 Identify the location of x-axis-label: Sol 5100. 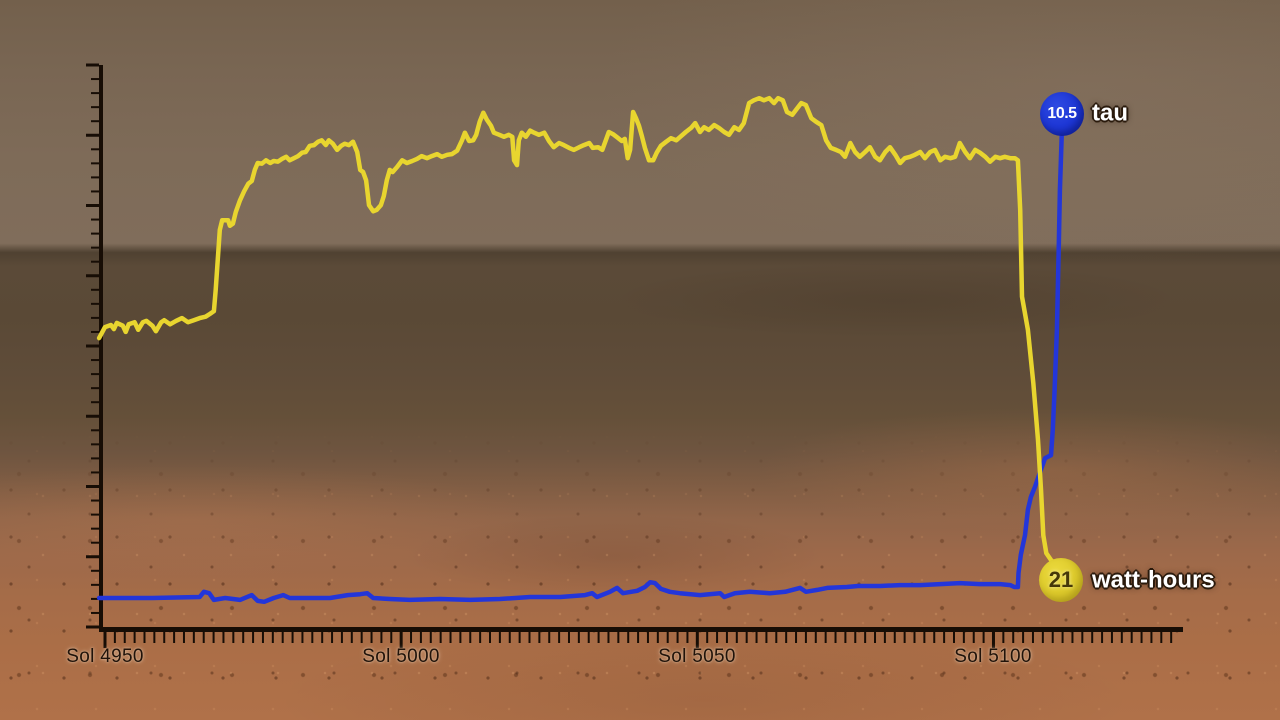
(993, 656).